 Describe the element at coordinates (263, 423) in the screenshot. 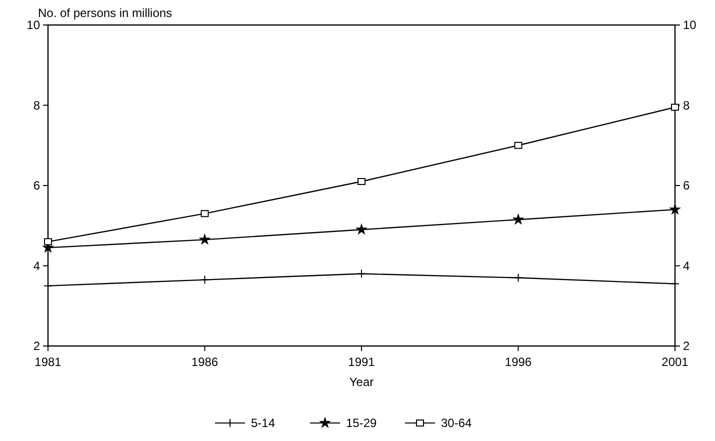

I see `legend-label: 5-14` at that location.